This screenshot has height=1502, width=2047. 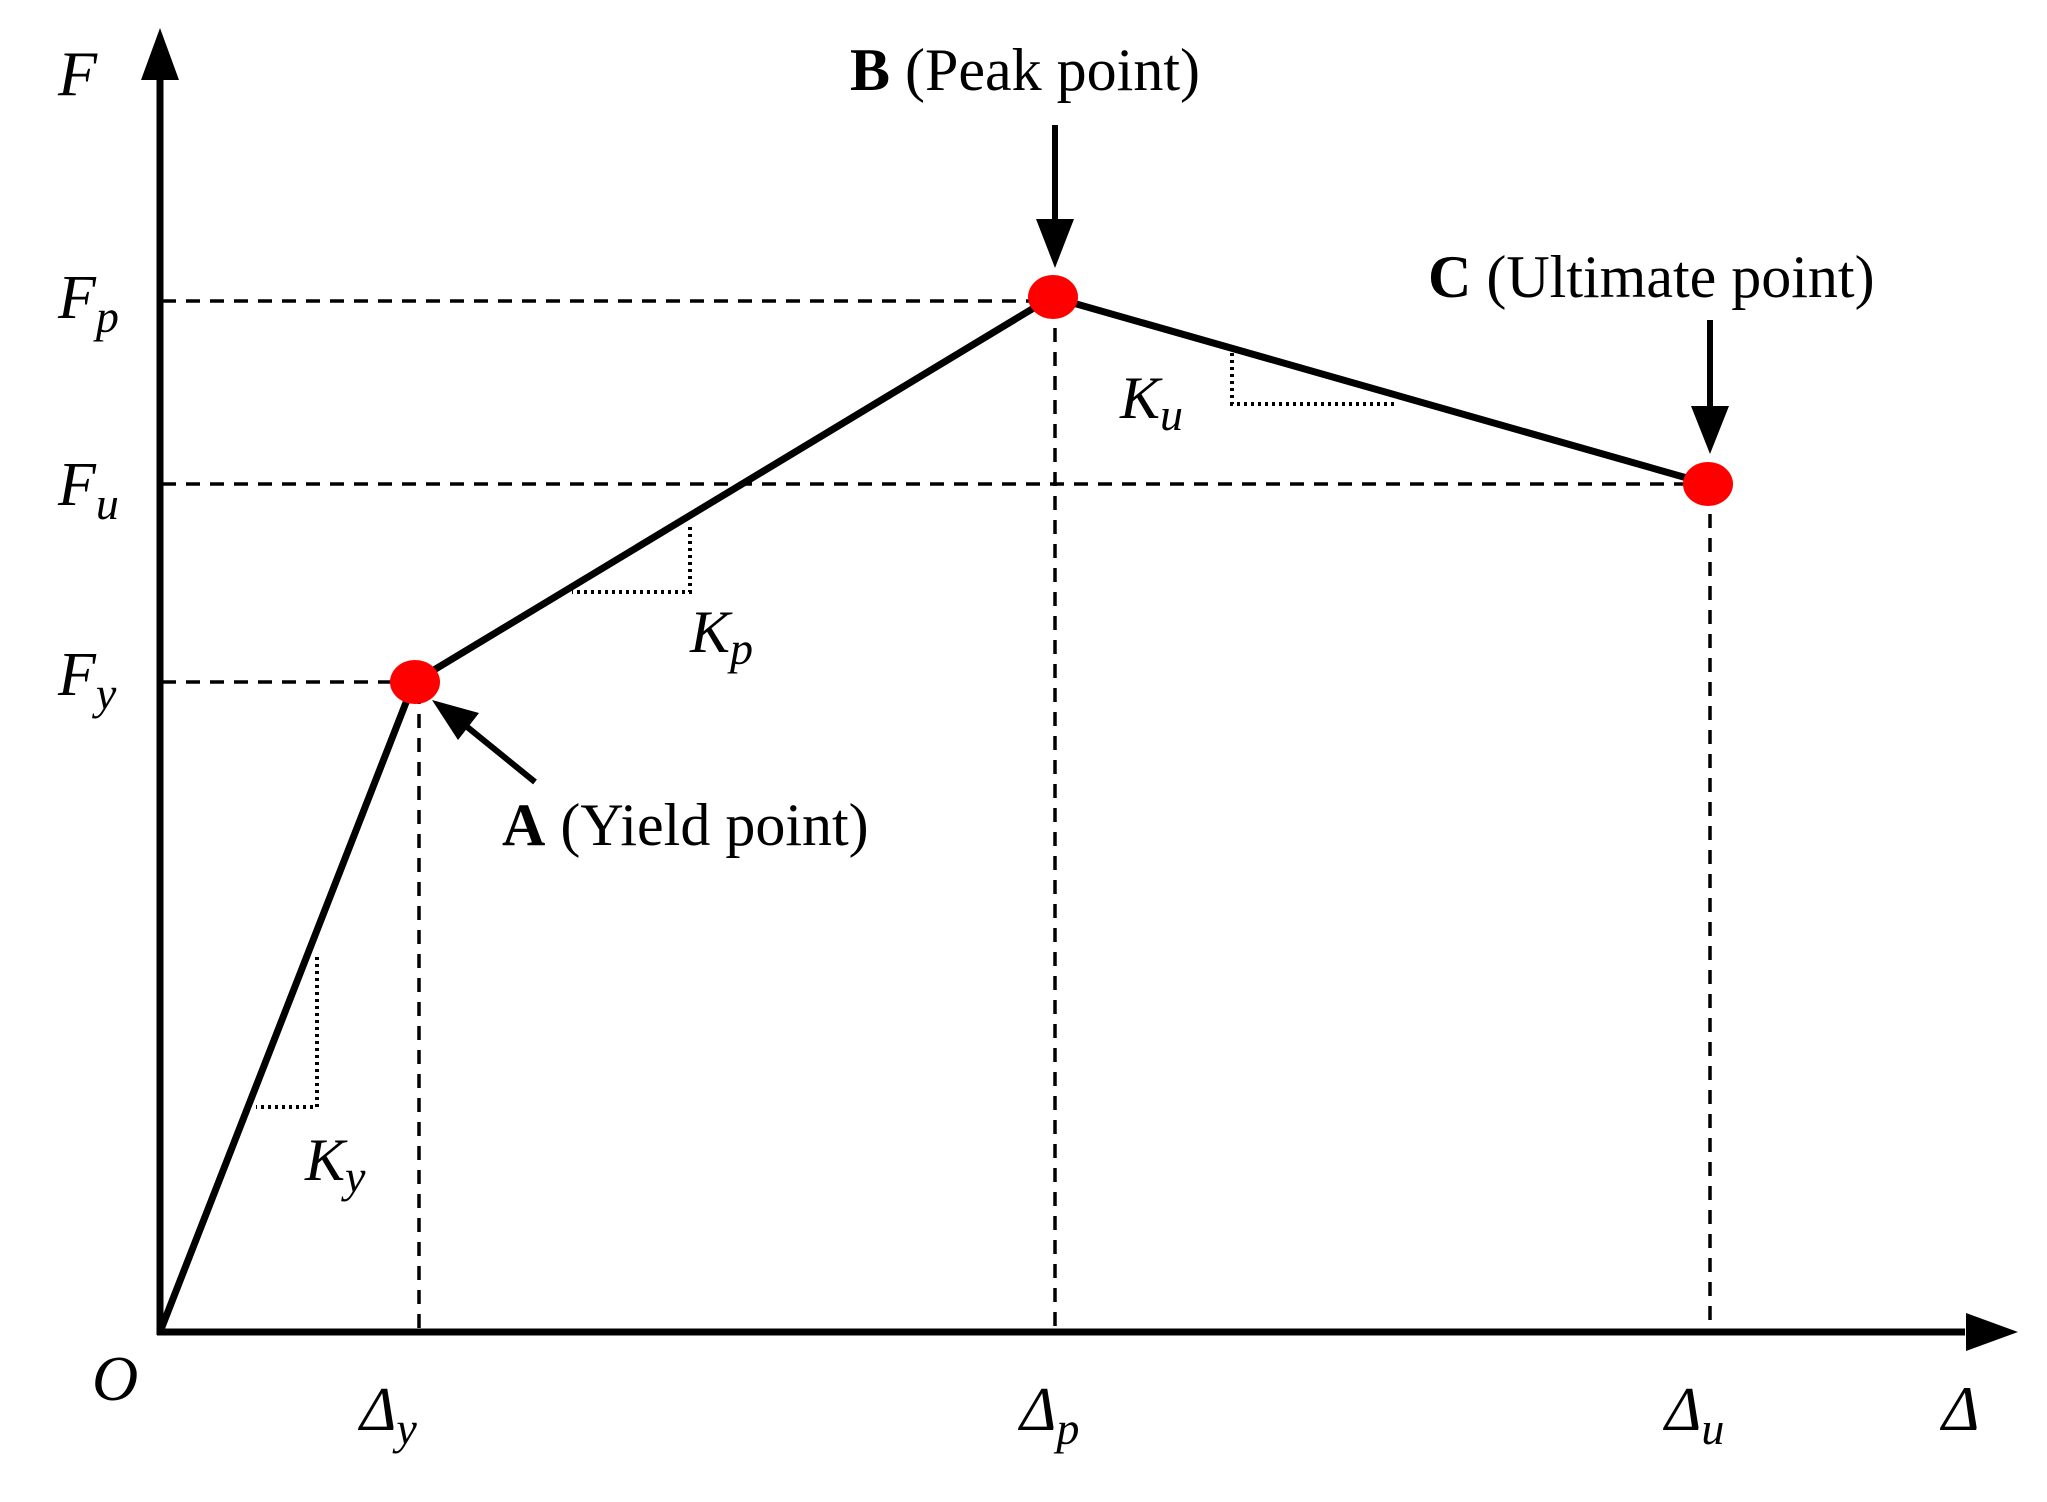 I want to click on y-tick-fy: Fy, so click(x=87, y=680).